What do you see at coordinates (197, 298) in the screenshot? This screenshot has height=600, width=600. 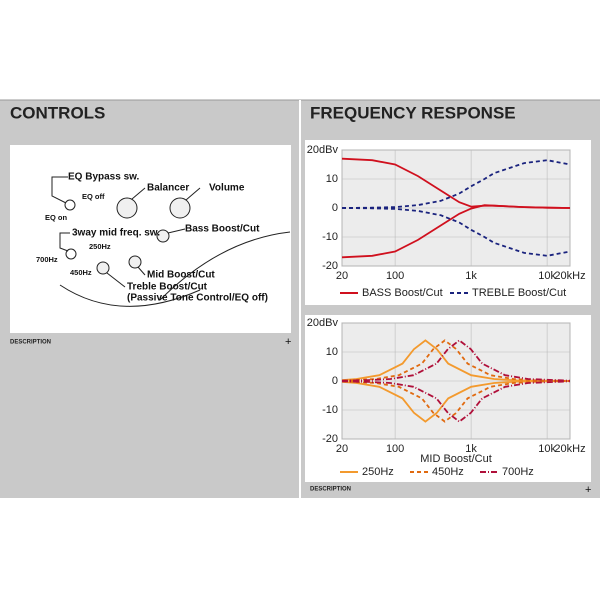 I see `control-label: (Passive Tone Control/EQ off)` at bounding box center [197, 298].